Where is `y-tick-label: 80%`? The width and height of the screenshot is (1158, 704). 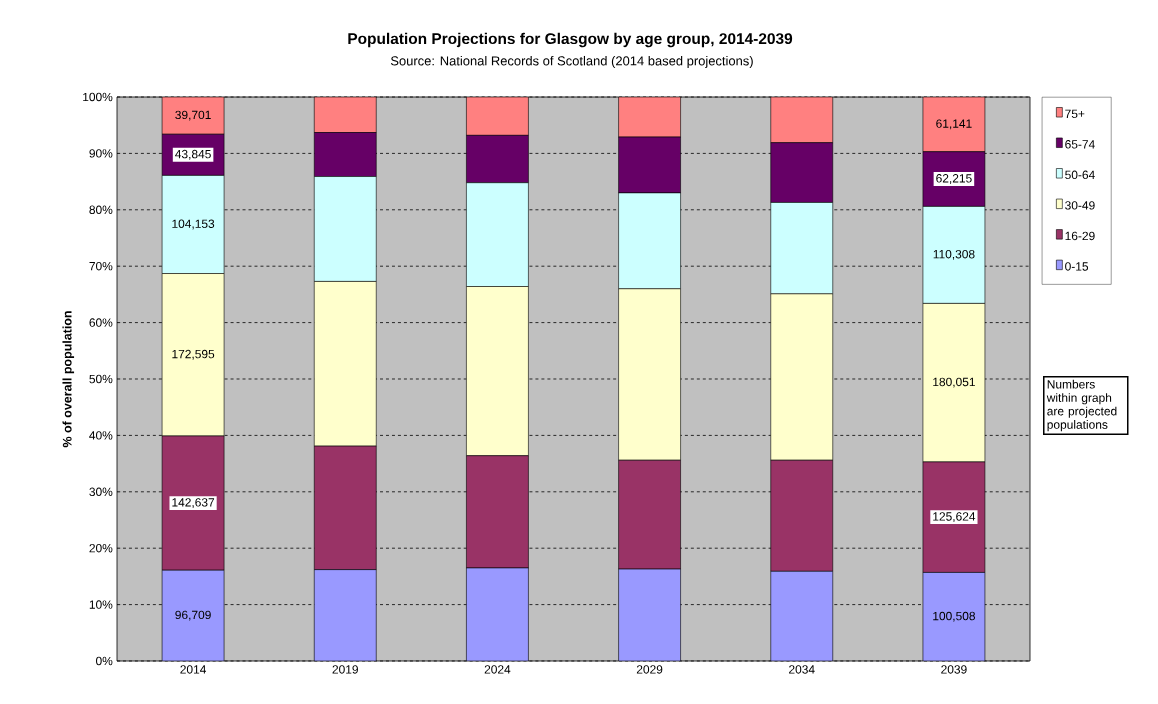 y-tick-label: 80% is located at coordinates (101, 210).